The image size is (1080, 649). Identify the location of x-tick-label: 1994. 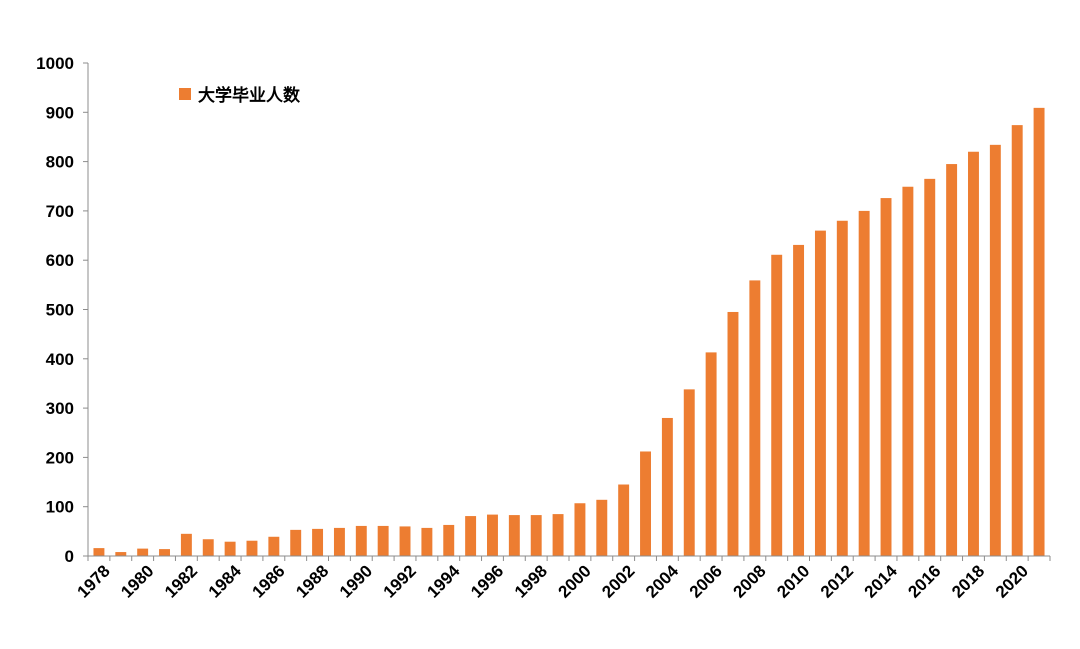
(443, 581).